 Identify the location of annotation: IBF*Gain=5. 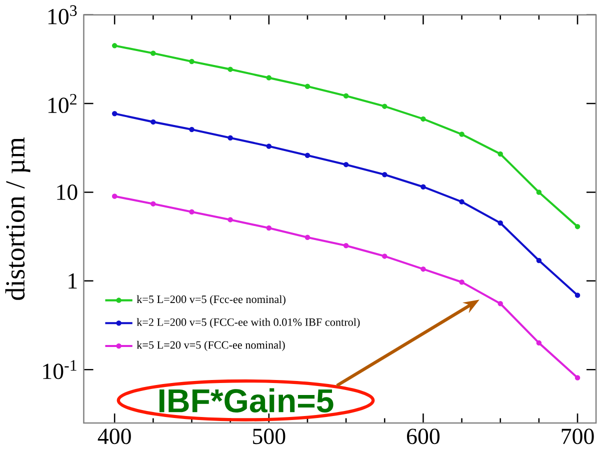
(246, 400).